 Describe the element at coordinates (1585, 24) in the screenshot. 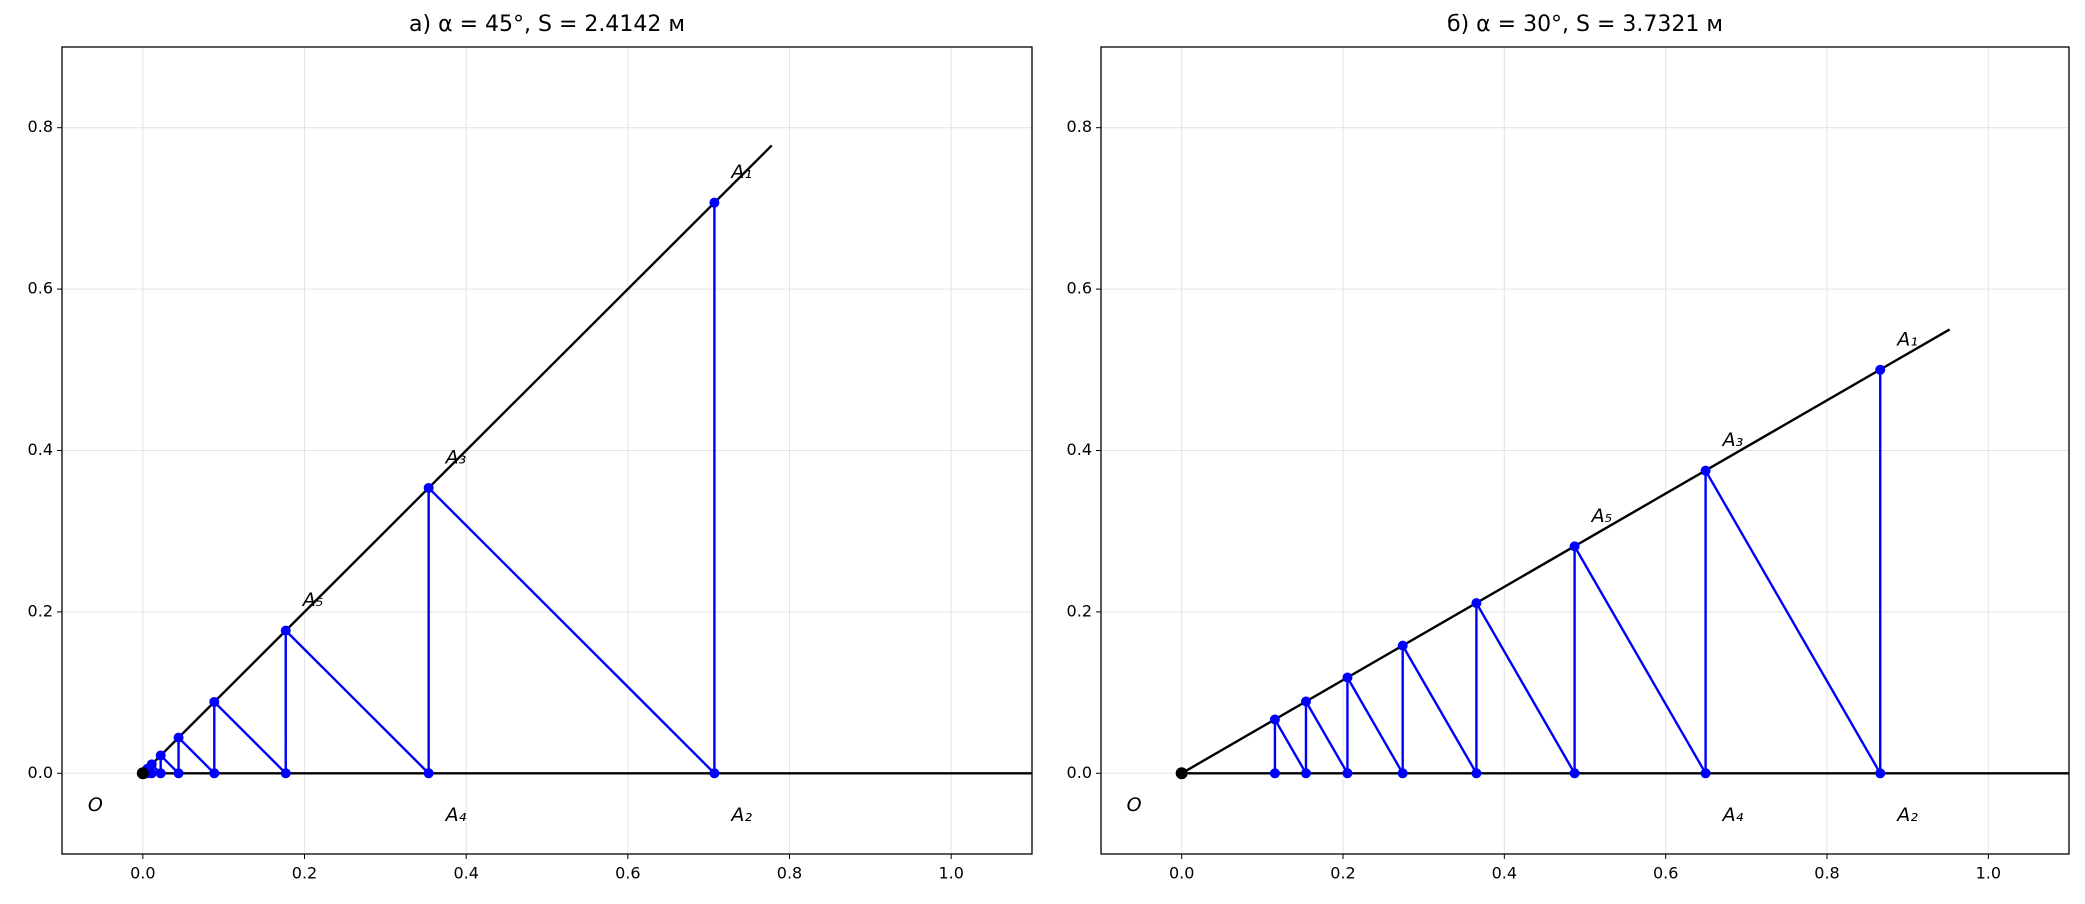

I see `subplot-title: б) α = 30°, S = 3.7321 м` at that location.